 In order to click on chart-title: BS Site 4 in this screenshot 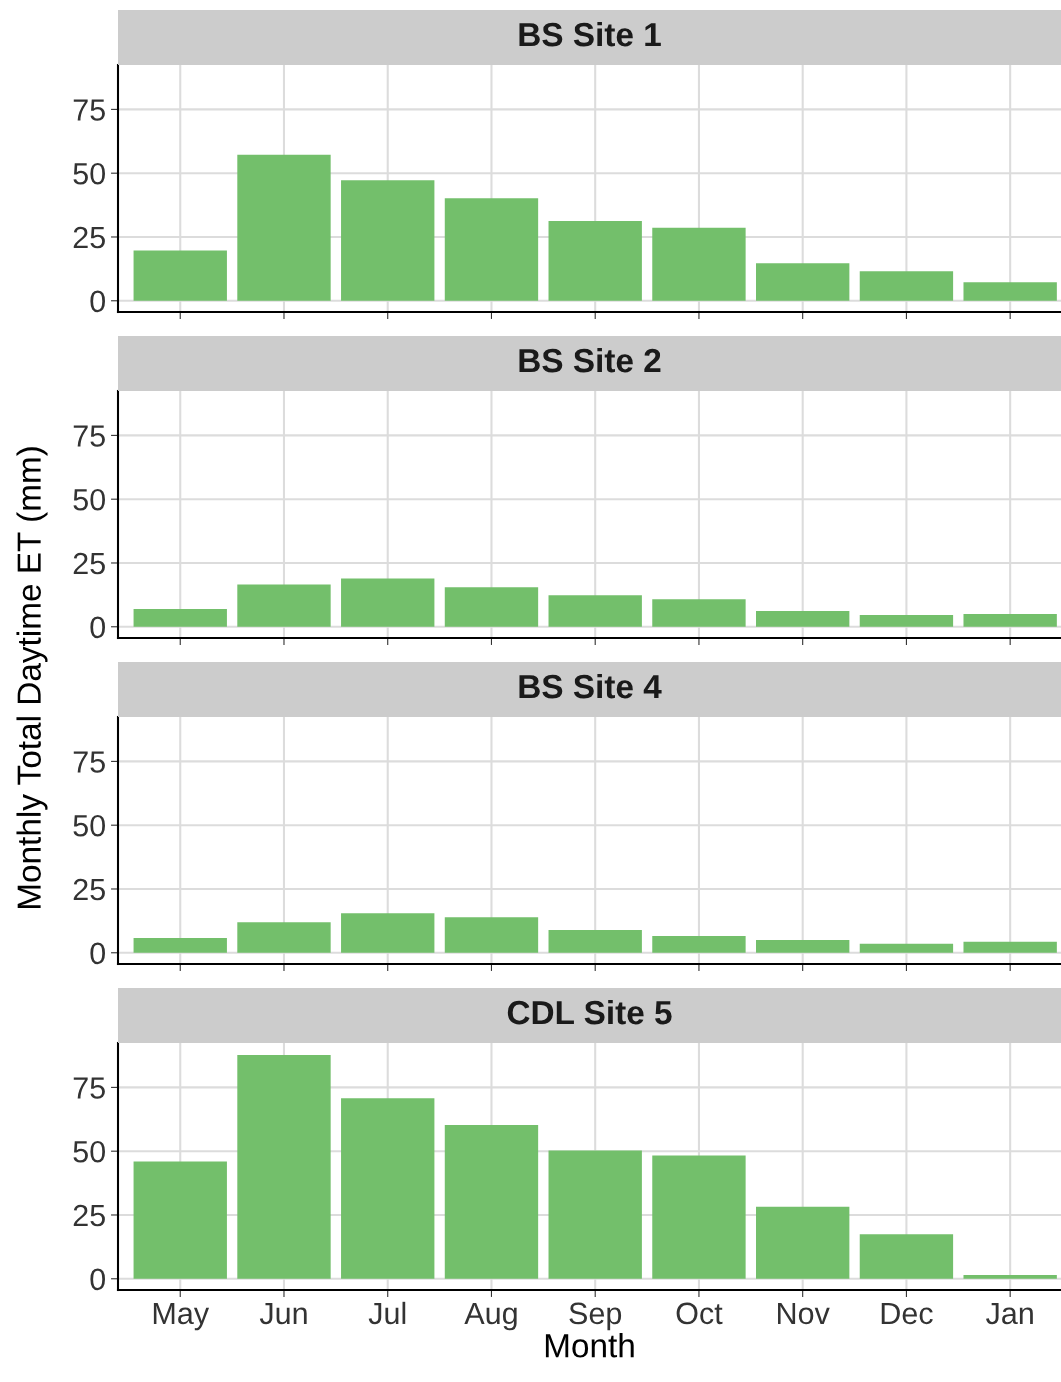, I will do `click(590, 686)`.